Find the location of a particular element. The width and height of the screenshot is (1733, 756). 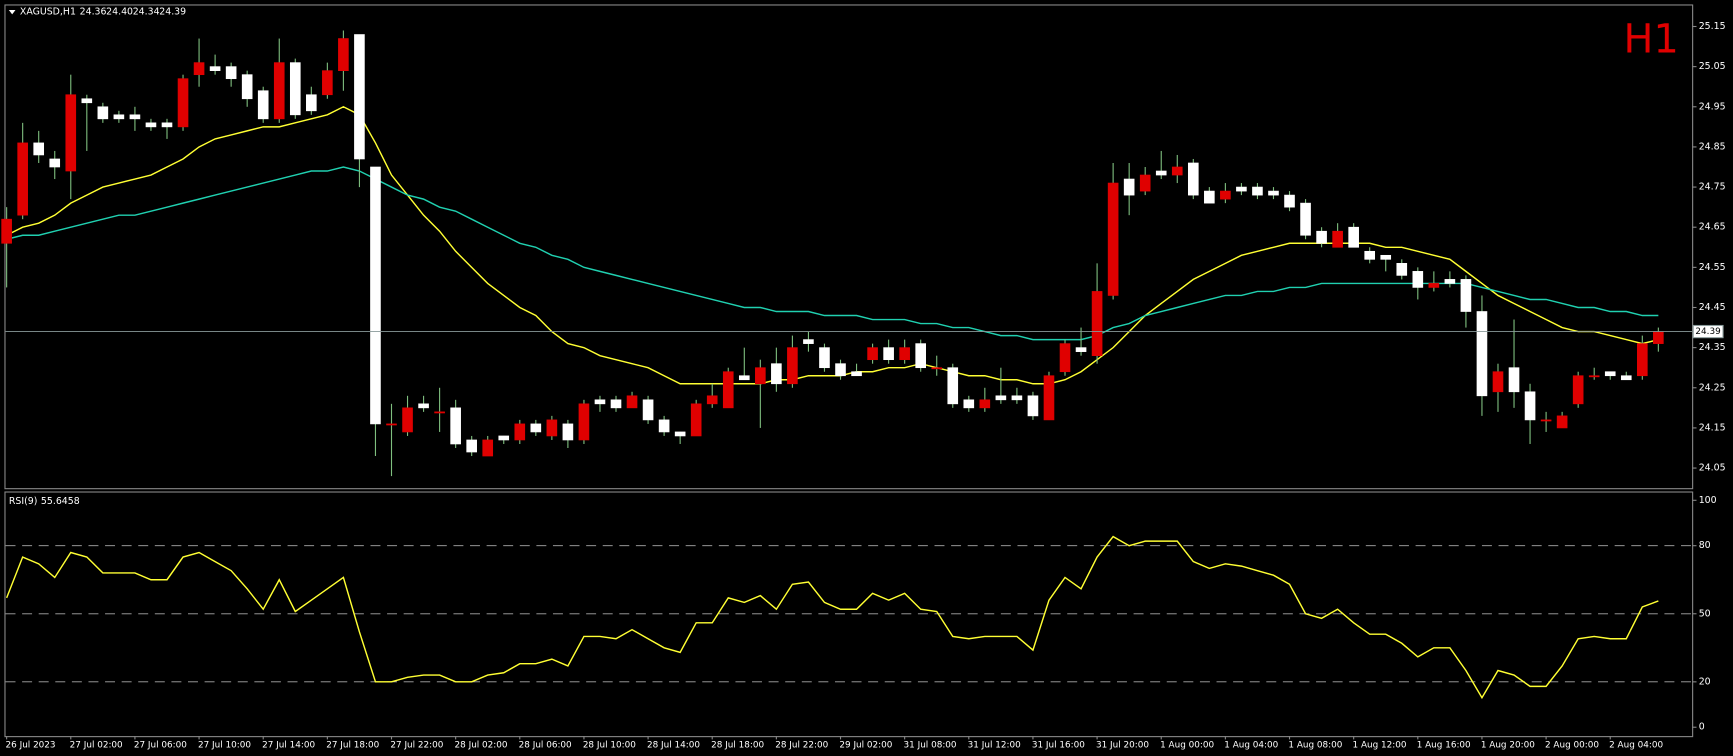

time-tick-label: 27 Jul 10:00 is located at coordinates (224, 745).